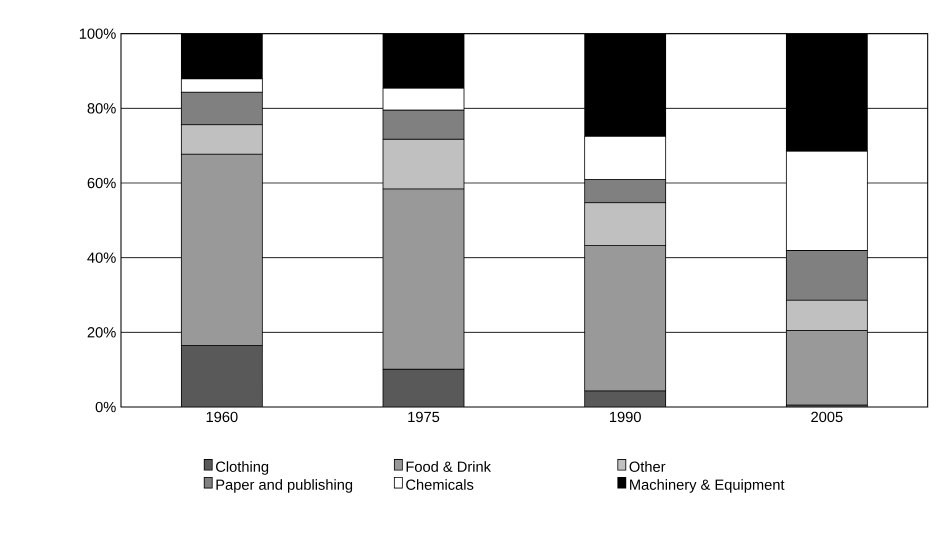 The height and width of the screenshot is (539, 937). I want to click on y-tick-label: 20%, so click(102, 332).